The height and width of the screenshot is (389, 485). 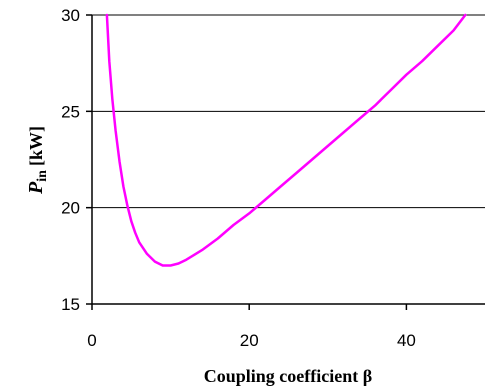 I want to click on y-tick-label: 15, so click(x=70, y=304).